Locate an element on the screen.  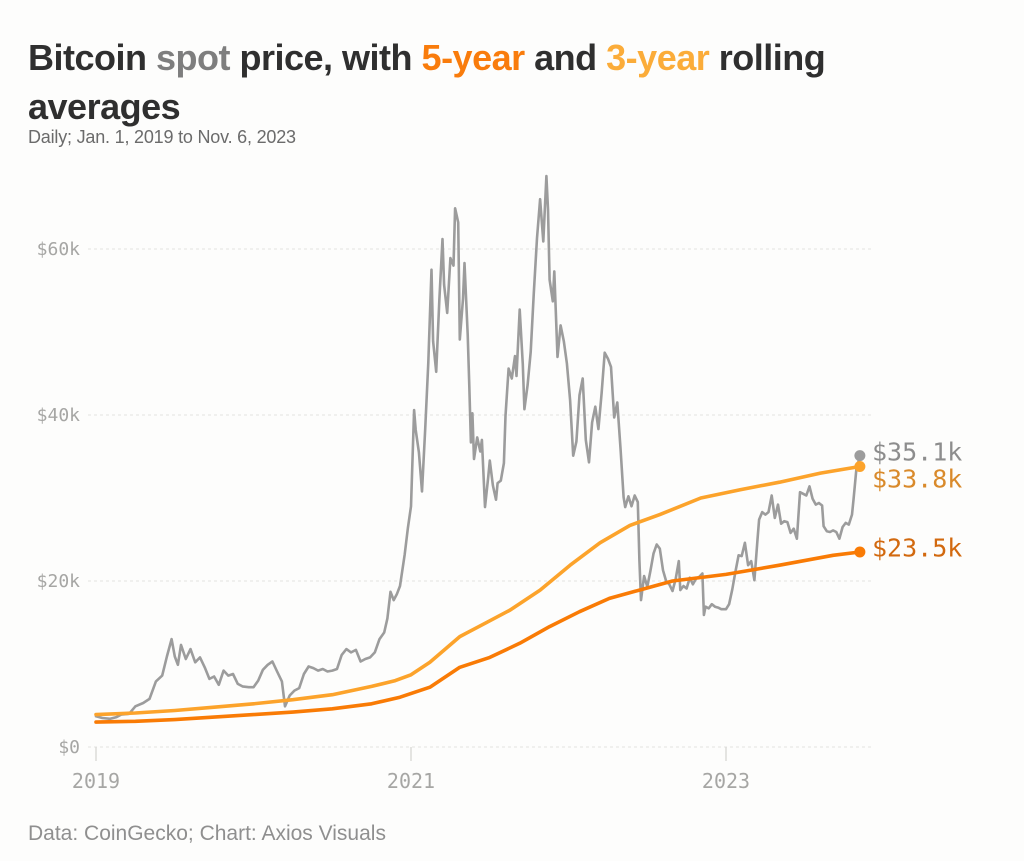
x-axis-label: 2019 is located at coordinates (96, 781).